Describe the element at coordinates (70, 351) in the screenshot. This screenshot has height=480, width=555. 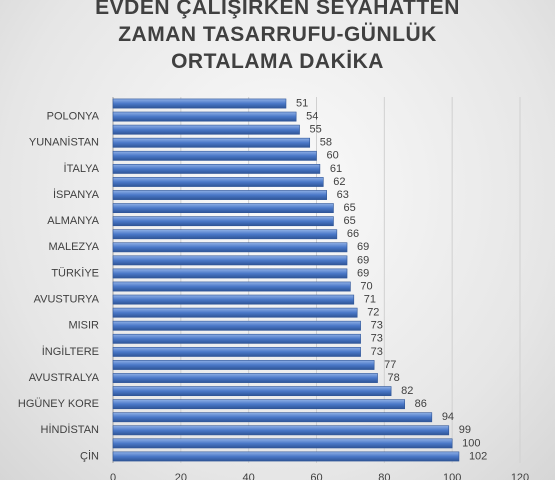
I see `y-tick-label: İNGİLTERE` at that location.